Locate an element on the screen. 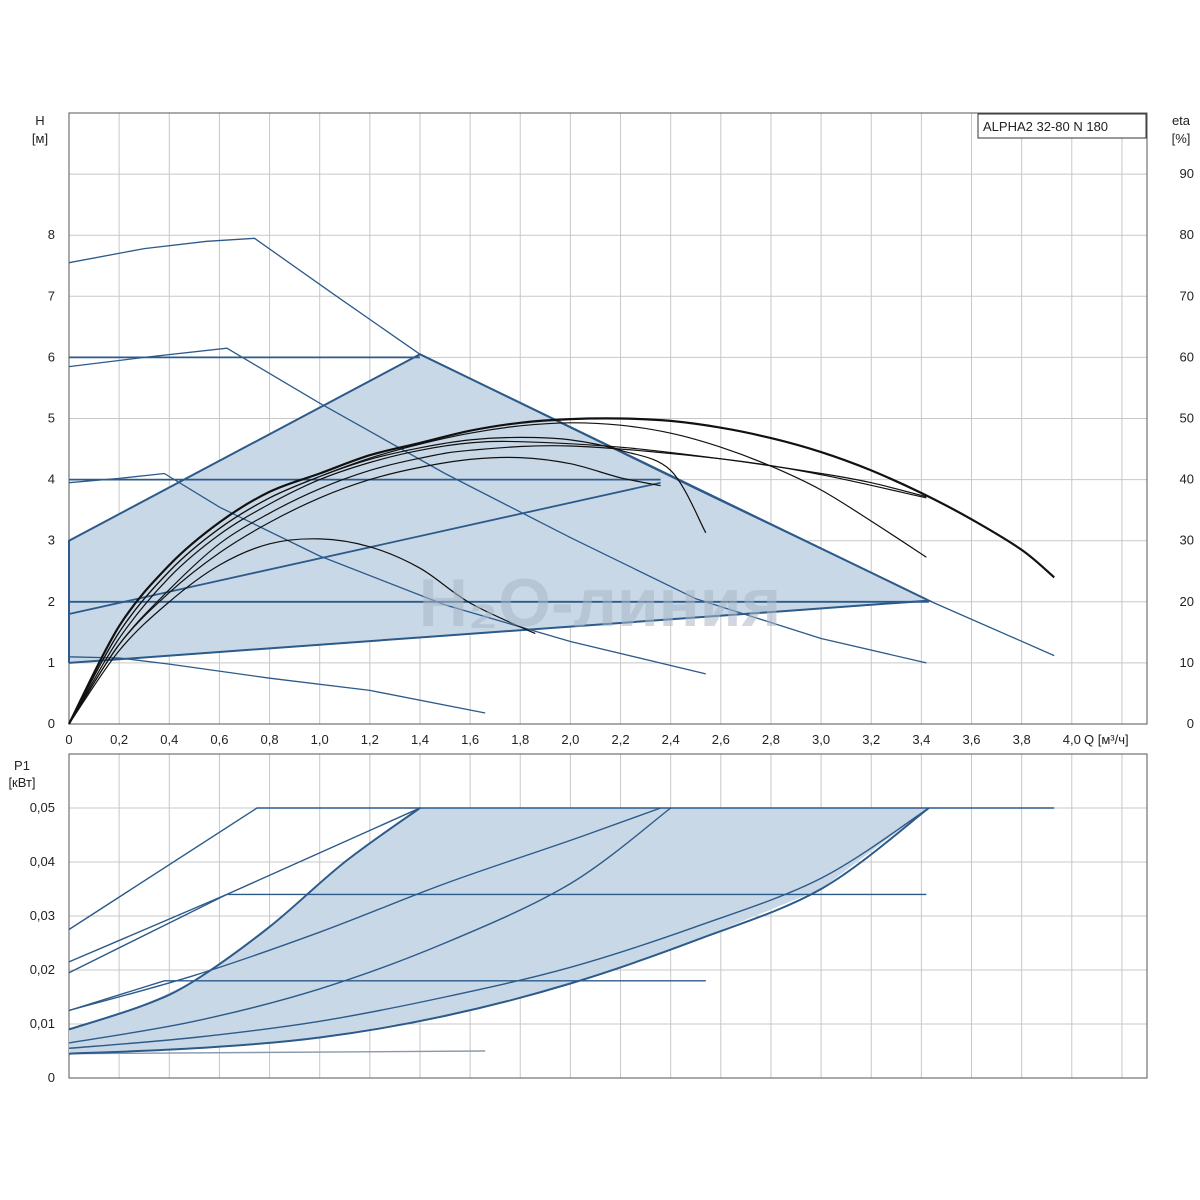  x-tick-label: 2,8 is located at coordinates (771, 739).